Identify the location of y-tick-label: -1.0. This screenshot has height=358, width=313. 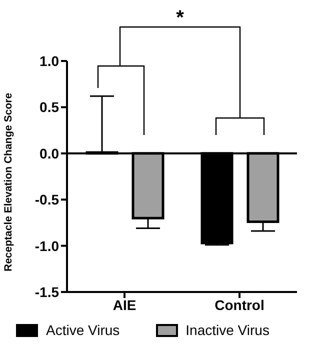
(47, 246).